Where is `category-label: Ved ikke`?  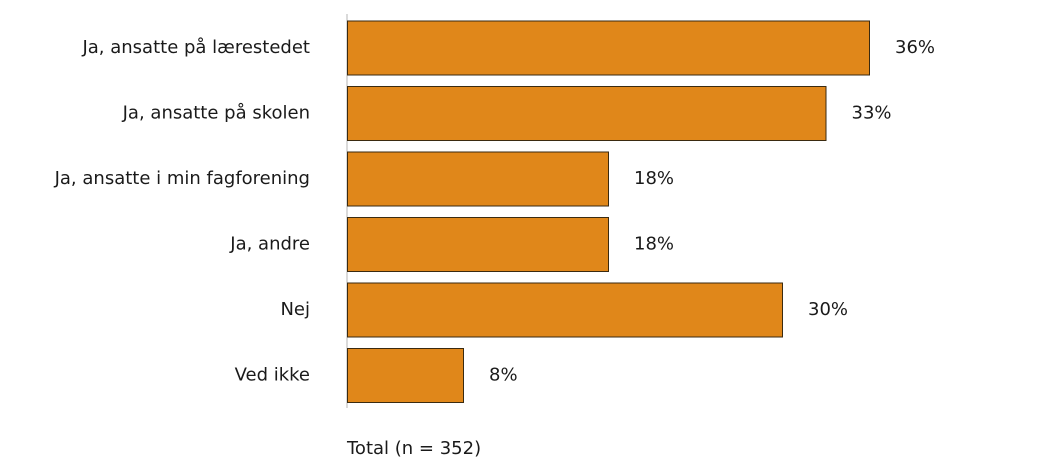 category-label: Ved ikke is located at coordinates (272, 375).